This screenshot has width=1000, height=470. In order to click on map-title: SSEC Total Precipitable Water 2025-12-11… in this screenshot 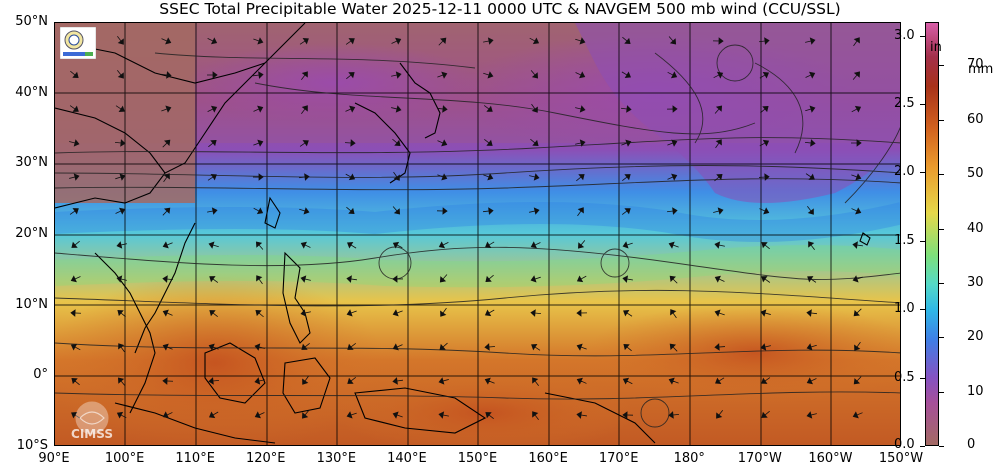, I will do `click(500, 9)`.